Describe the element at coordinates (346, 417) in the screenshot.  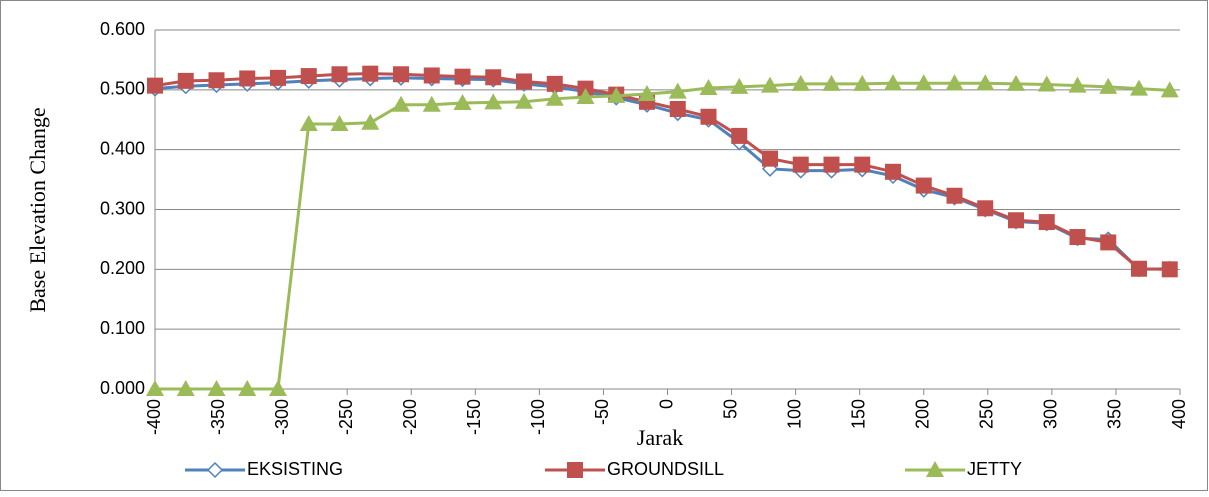
I see `x-tick-label: -250` at that location.